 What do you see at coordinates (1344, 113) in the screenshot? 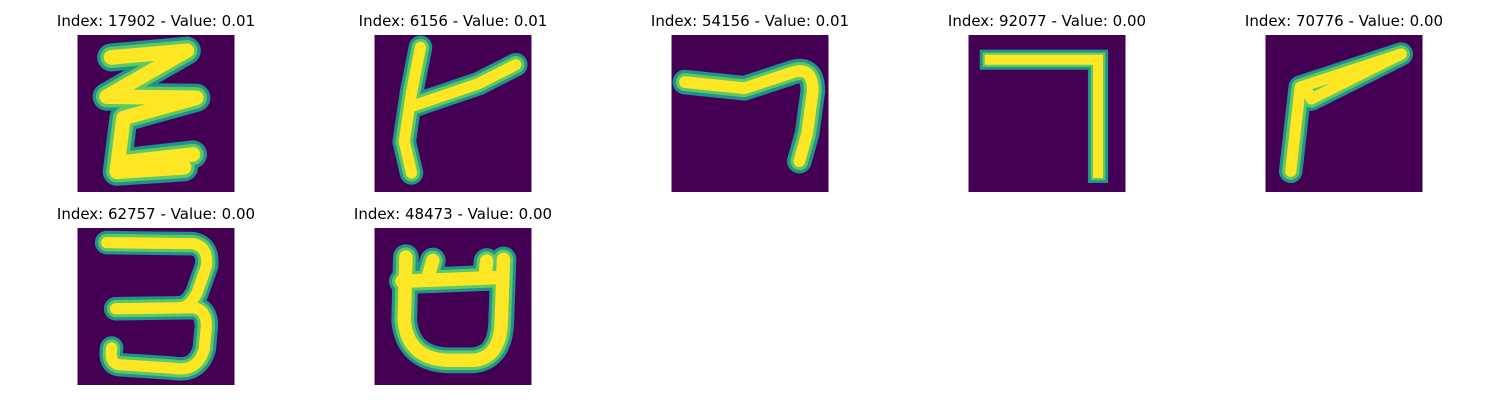
I see `sample-image-seven-c` at bounding box center [1344, 113].